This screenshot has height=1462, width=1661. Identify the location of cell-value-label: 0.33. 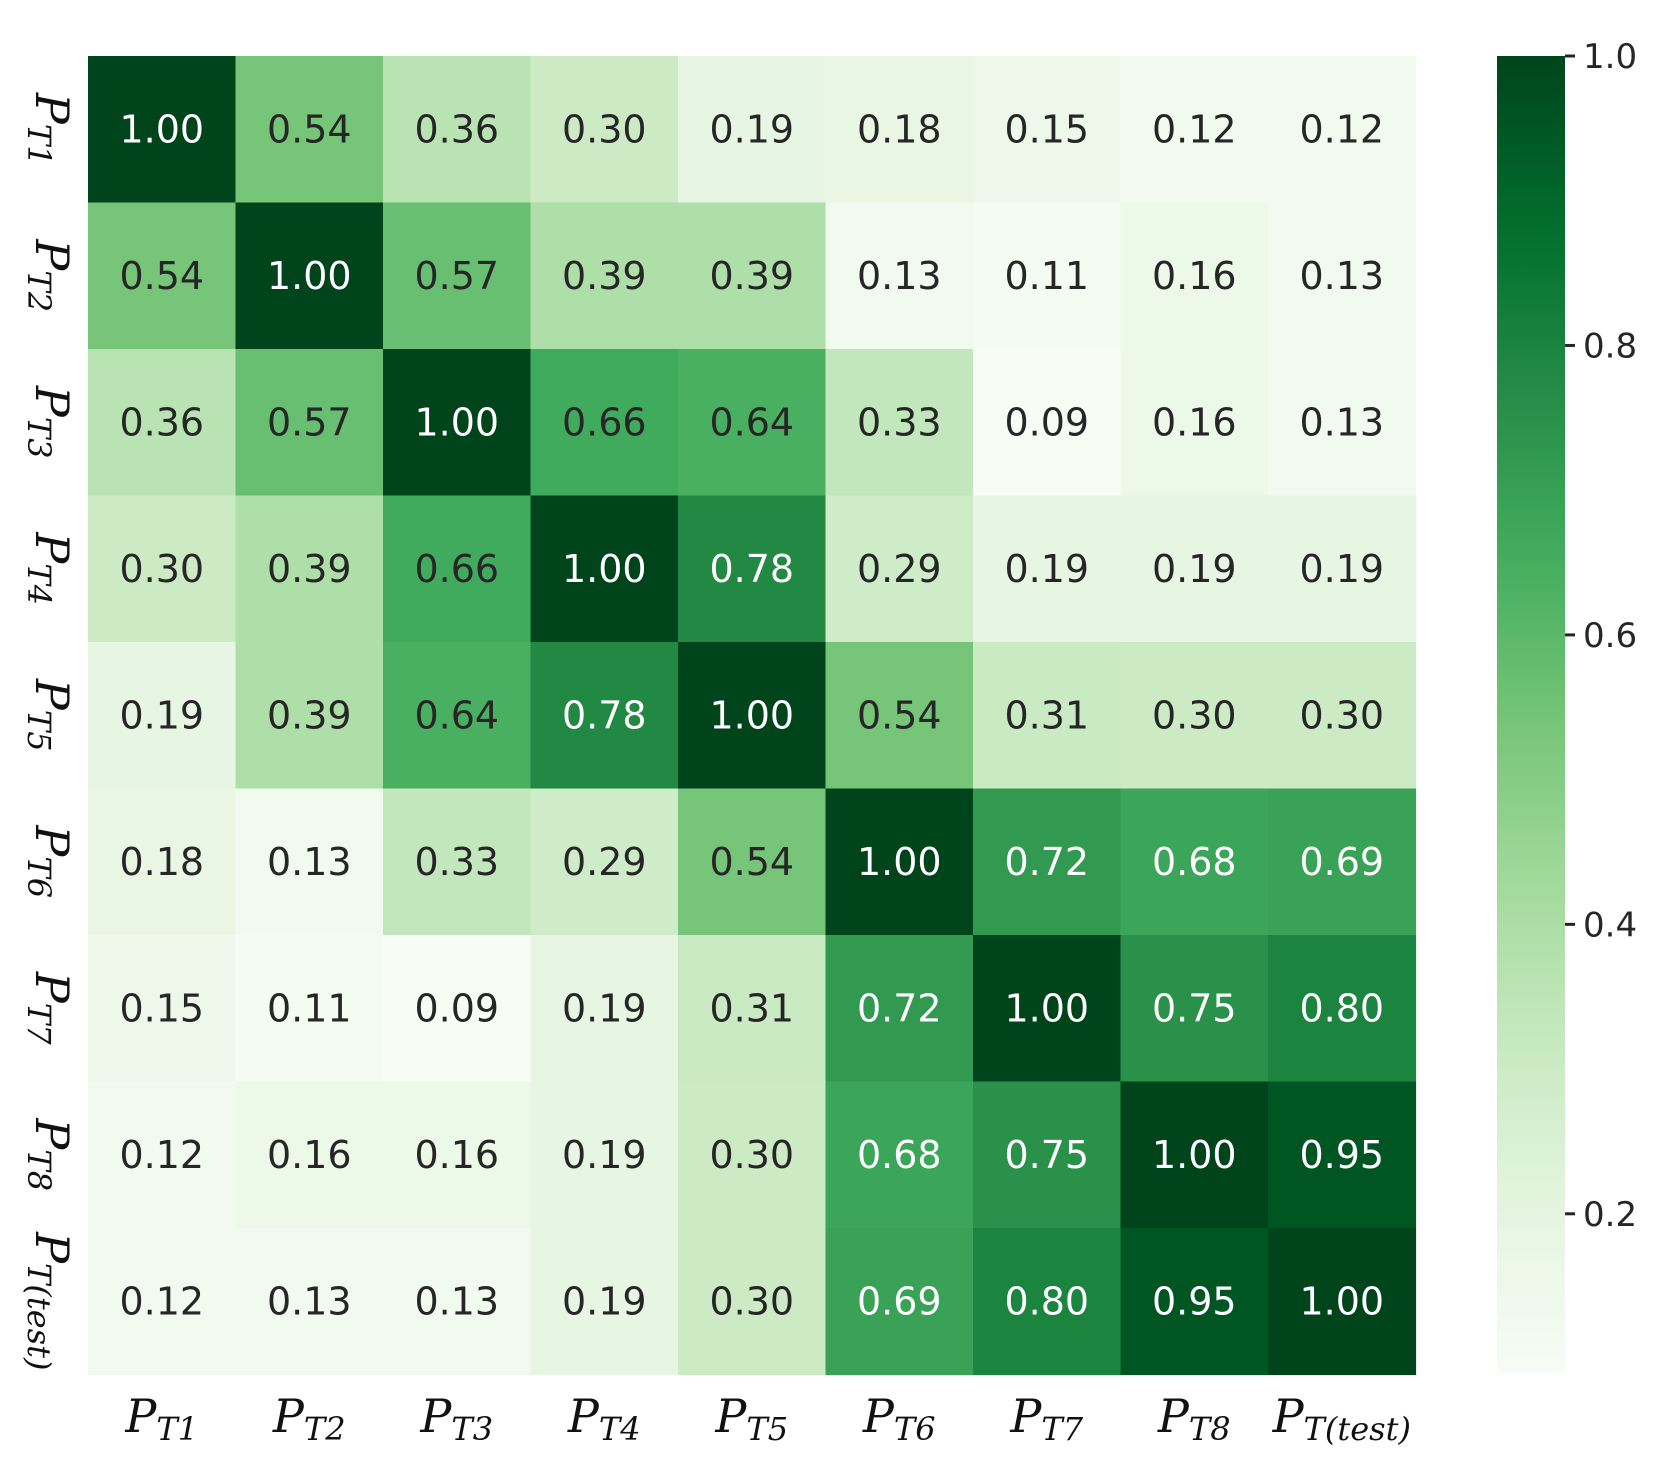
(456, 862).